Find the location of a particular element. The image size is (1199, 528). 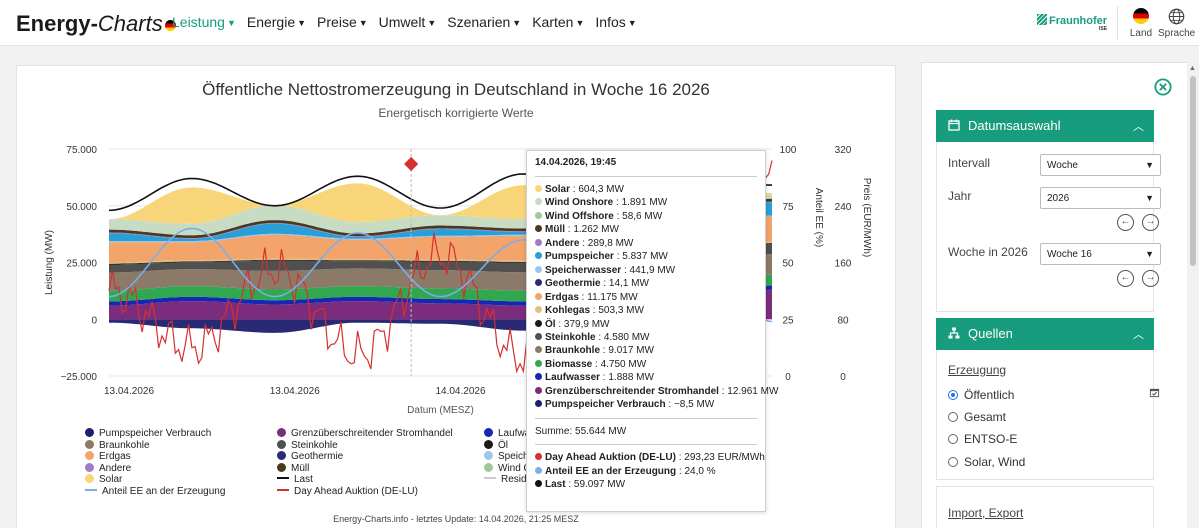

calendar-icon is located at coordinates (954, 125).